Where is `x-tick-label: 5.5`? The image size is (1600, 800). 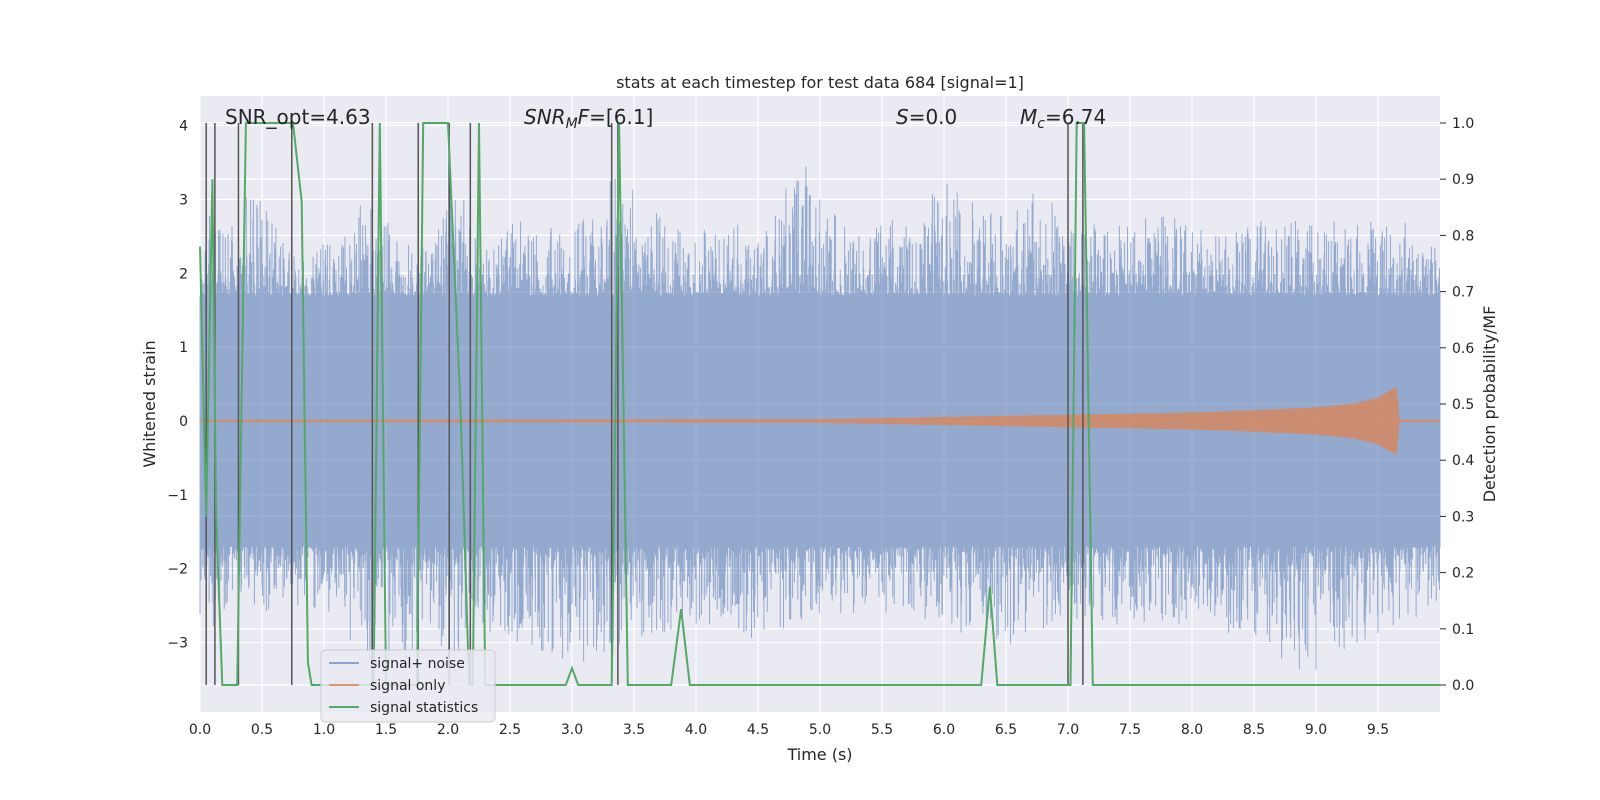
x-tick-label: 5.5 is located at coordinates (882, 730).